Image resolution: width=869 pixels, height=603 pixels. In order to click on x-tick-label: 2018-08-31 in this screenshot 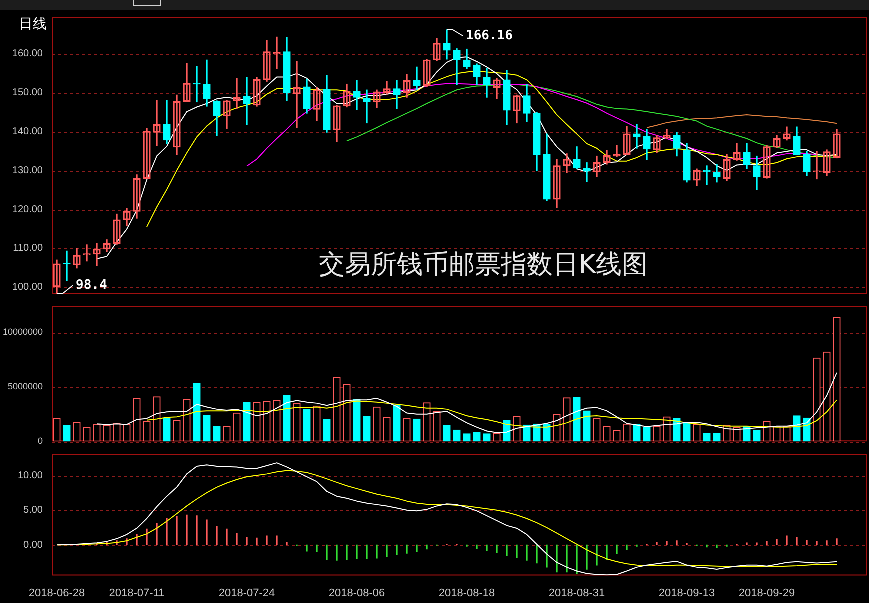, I will do `click(577, 593)`.